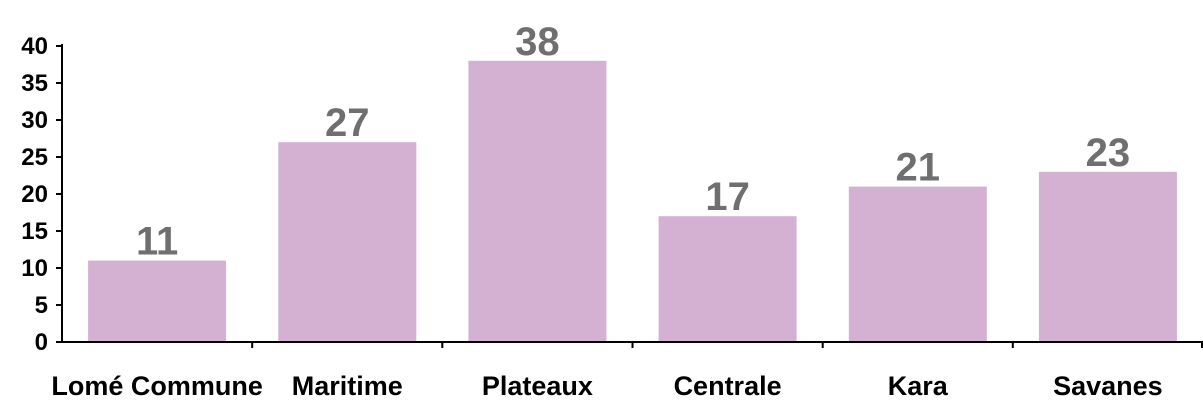  What do you see at coordinates (34, 83) in the screenshot?
I see `y-tick-label-7: 35` at bounding box center [34, 83].